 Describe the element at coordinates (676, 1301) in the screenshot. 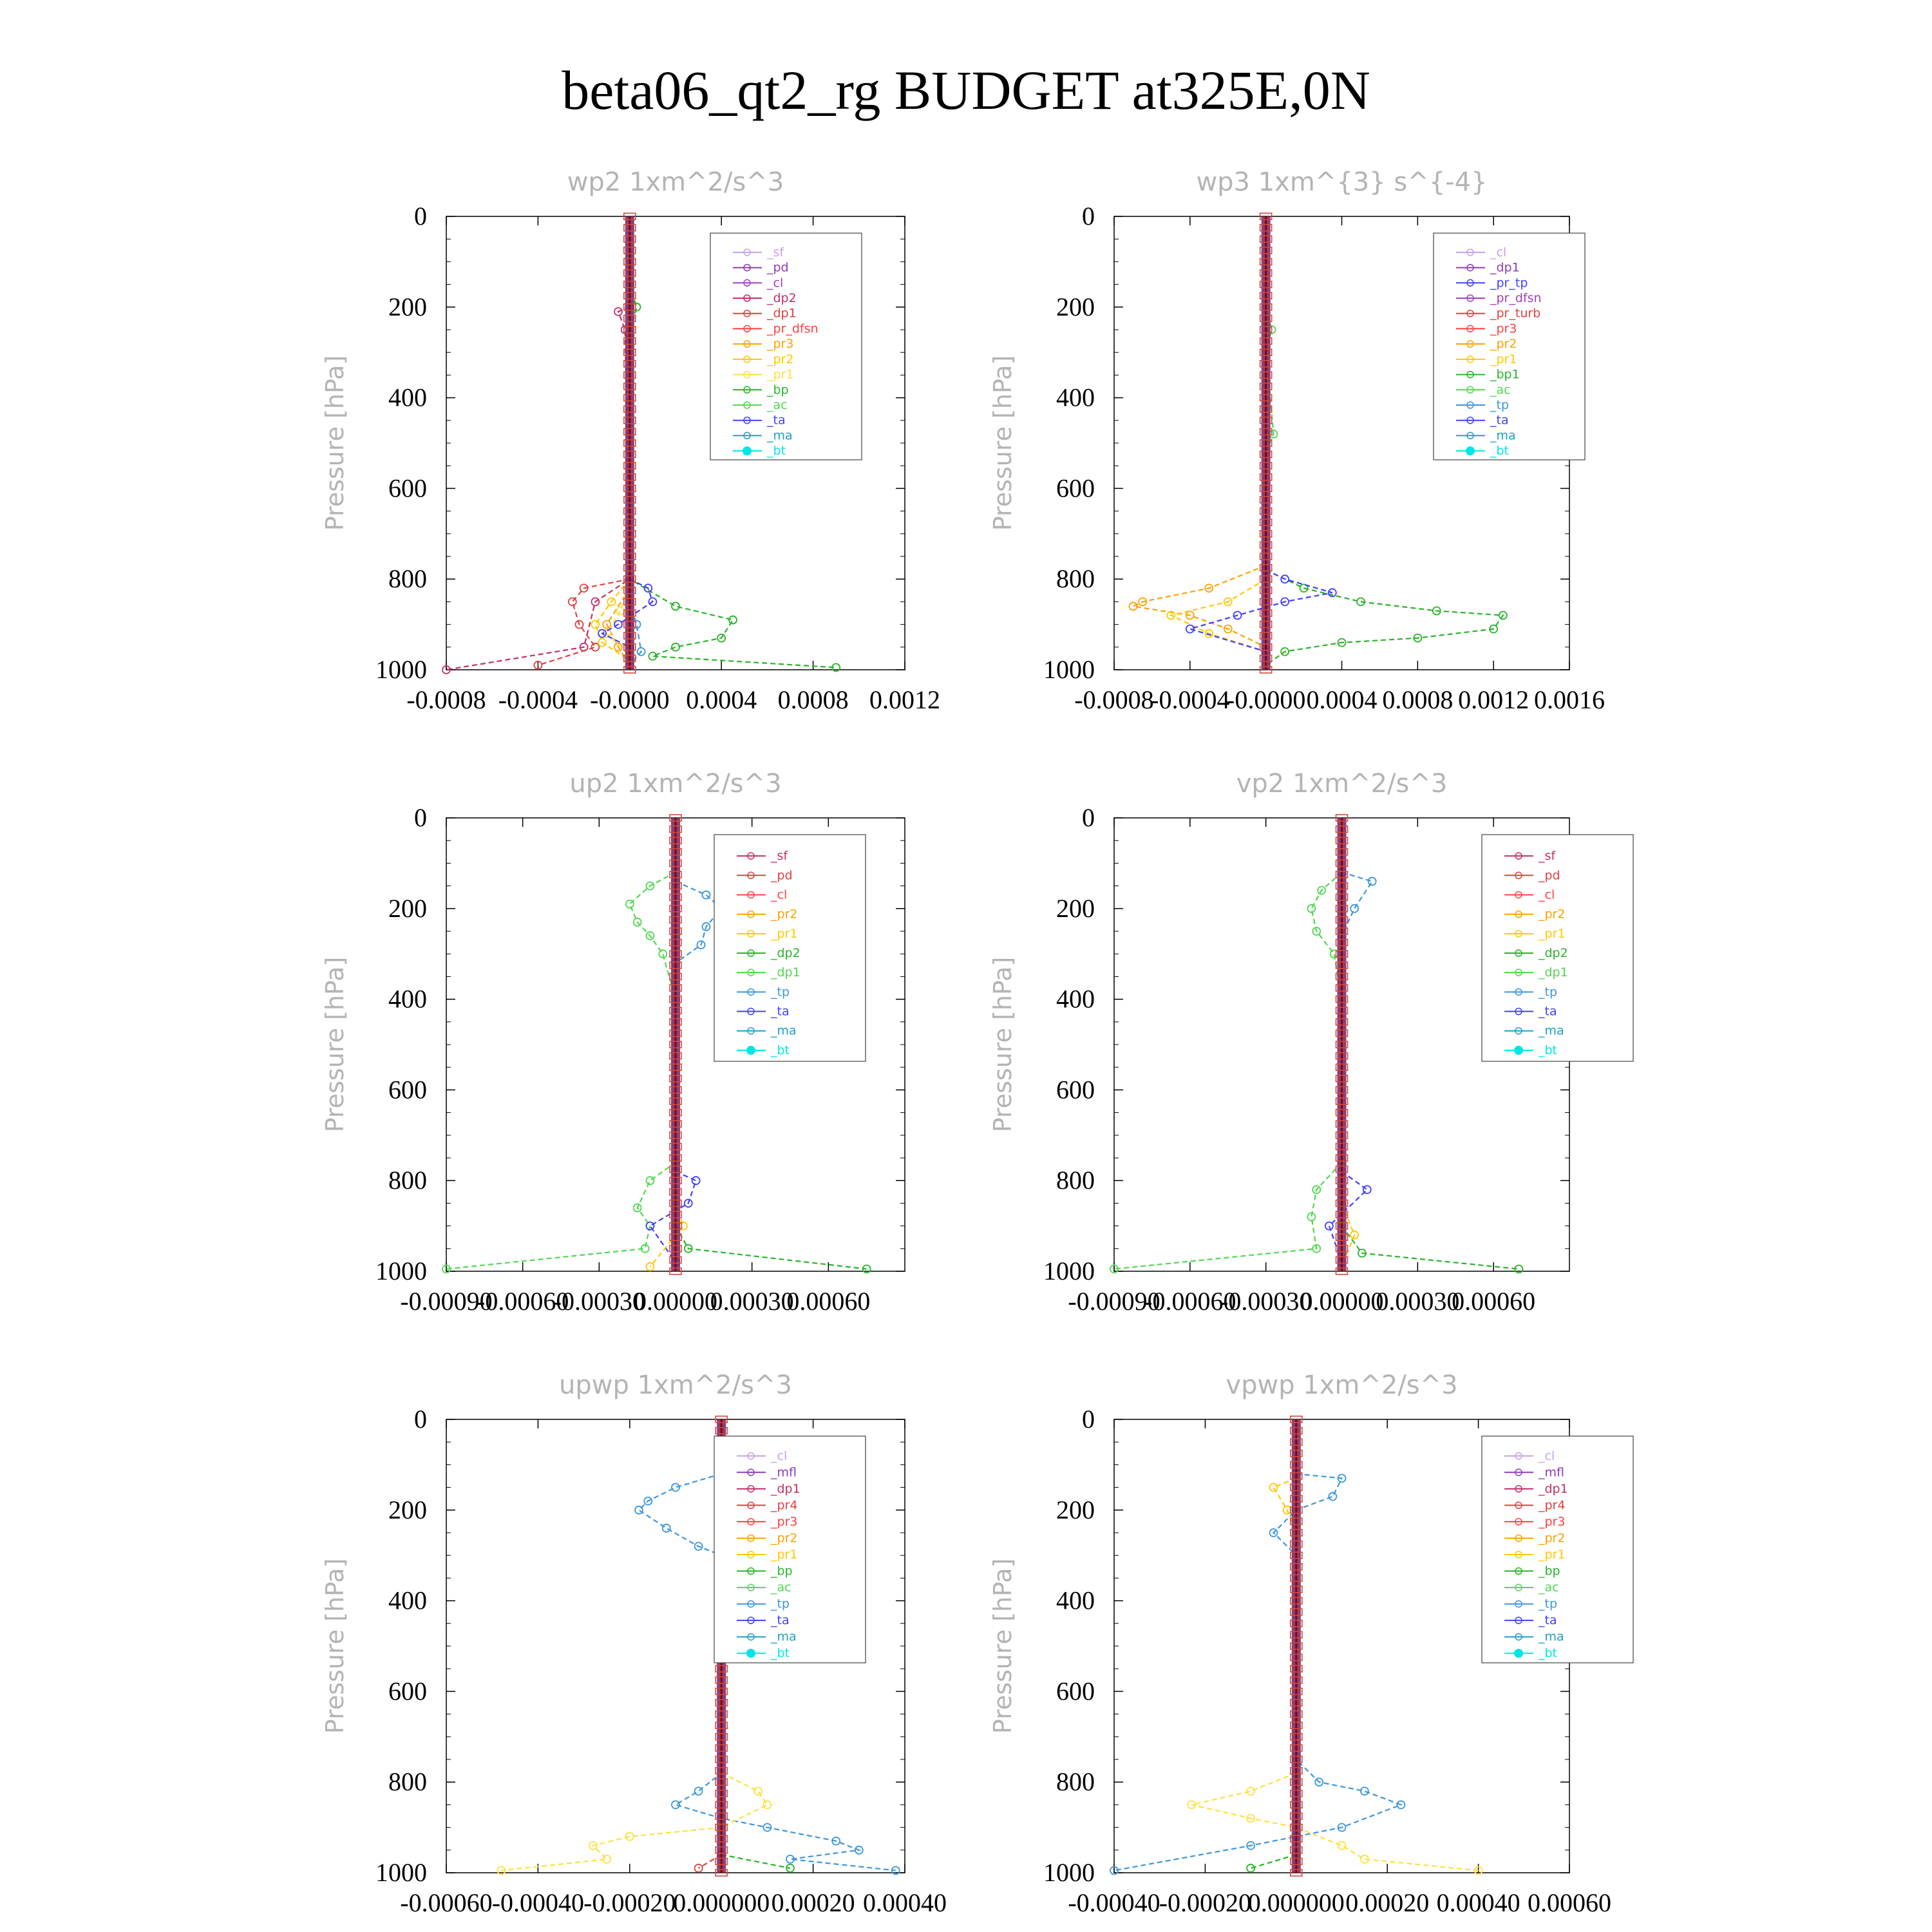

I see `x-tick-label: 0.00000` at that location.